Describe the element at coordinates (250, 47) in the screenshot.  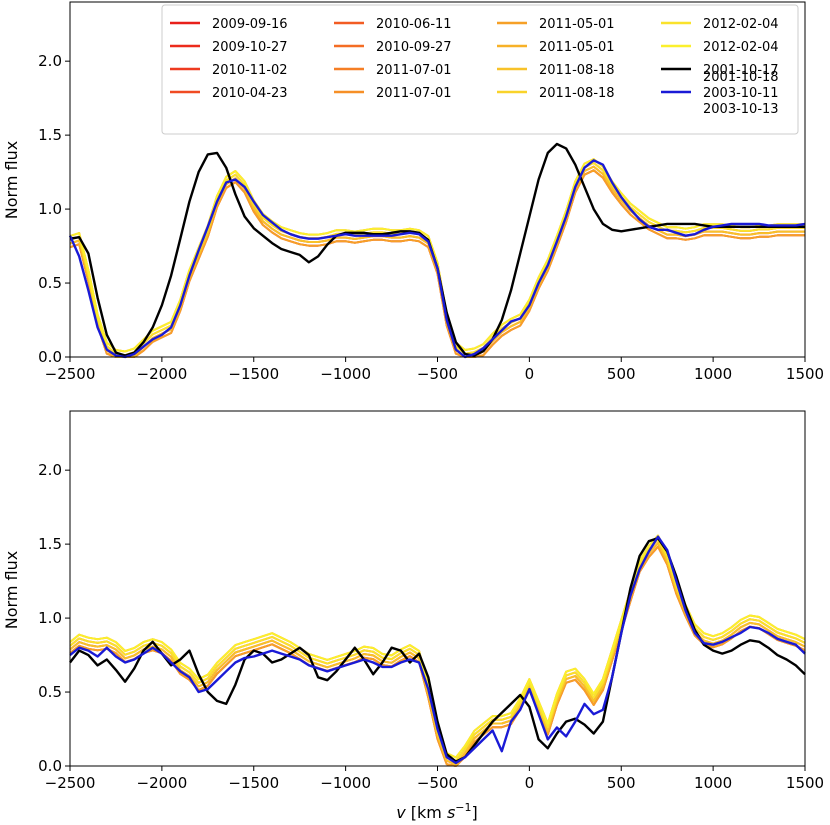
I see `legend-label: 2009-10-27` at that location.